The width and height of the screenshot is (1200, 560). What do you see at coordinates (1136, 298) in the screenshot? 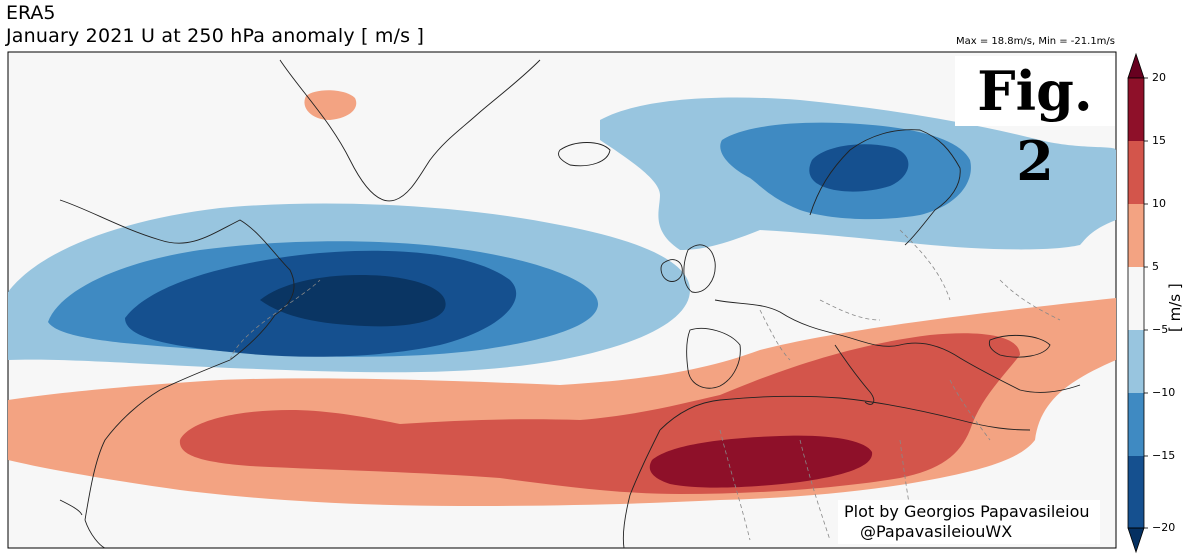
I see `colorbar-band-neutral` at bounding box center [1136, 298].